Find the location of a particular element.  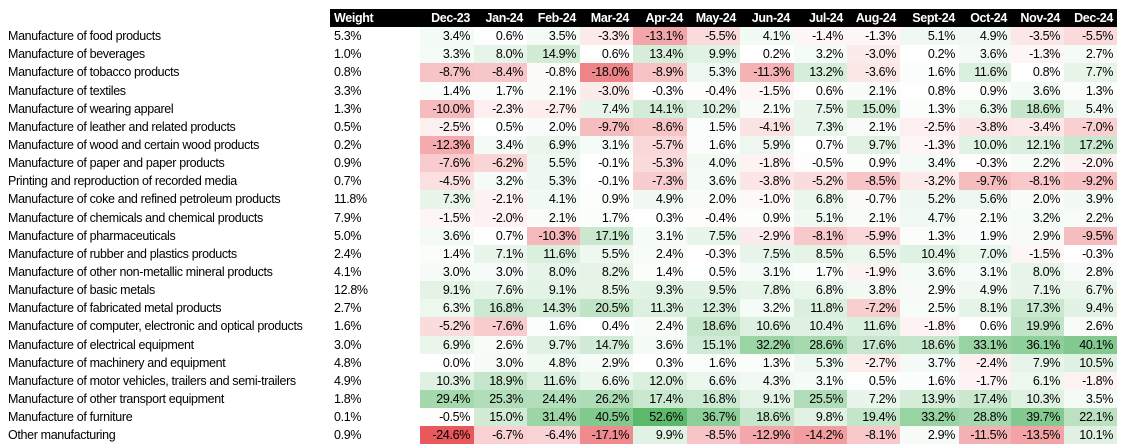

heatmap-cell: 4.9% is located at coordinates (985, 290).